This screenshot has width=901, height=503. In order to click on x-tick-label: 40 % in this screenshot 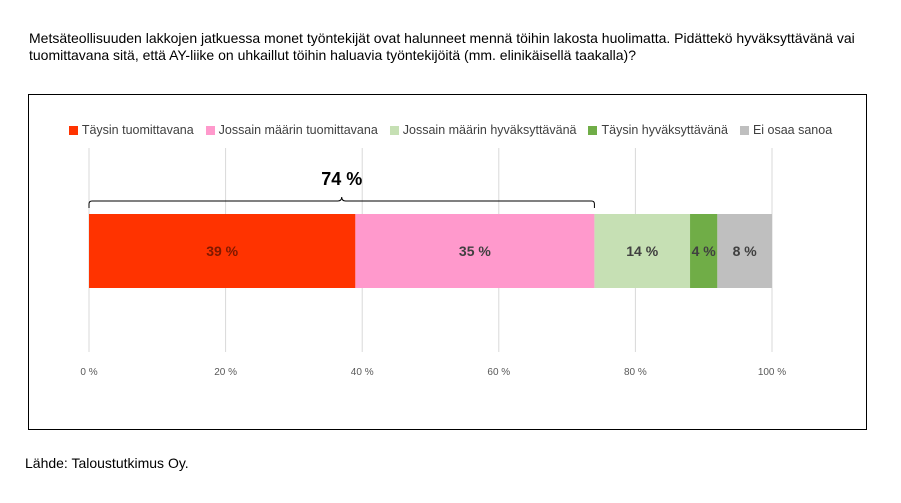, I will do `click(362, 372)`.